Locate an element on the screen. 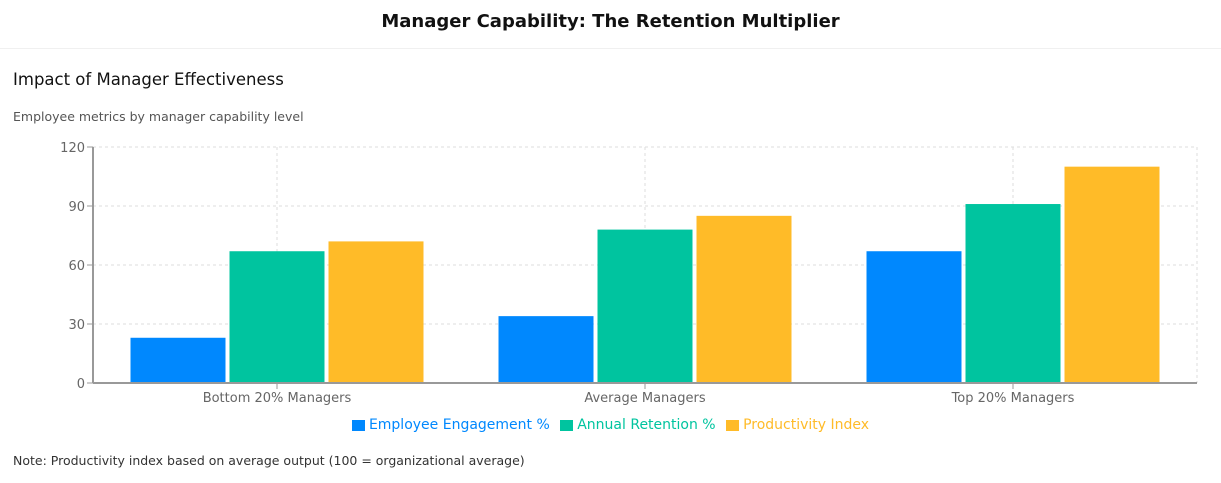 This screenshot has height=483, width=1221. legend-label: Productivity Index is located at coordinates (806, 425).